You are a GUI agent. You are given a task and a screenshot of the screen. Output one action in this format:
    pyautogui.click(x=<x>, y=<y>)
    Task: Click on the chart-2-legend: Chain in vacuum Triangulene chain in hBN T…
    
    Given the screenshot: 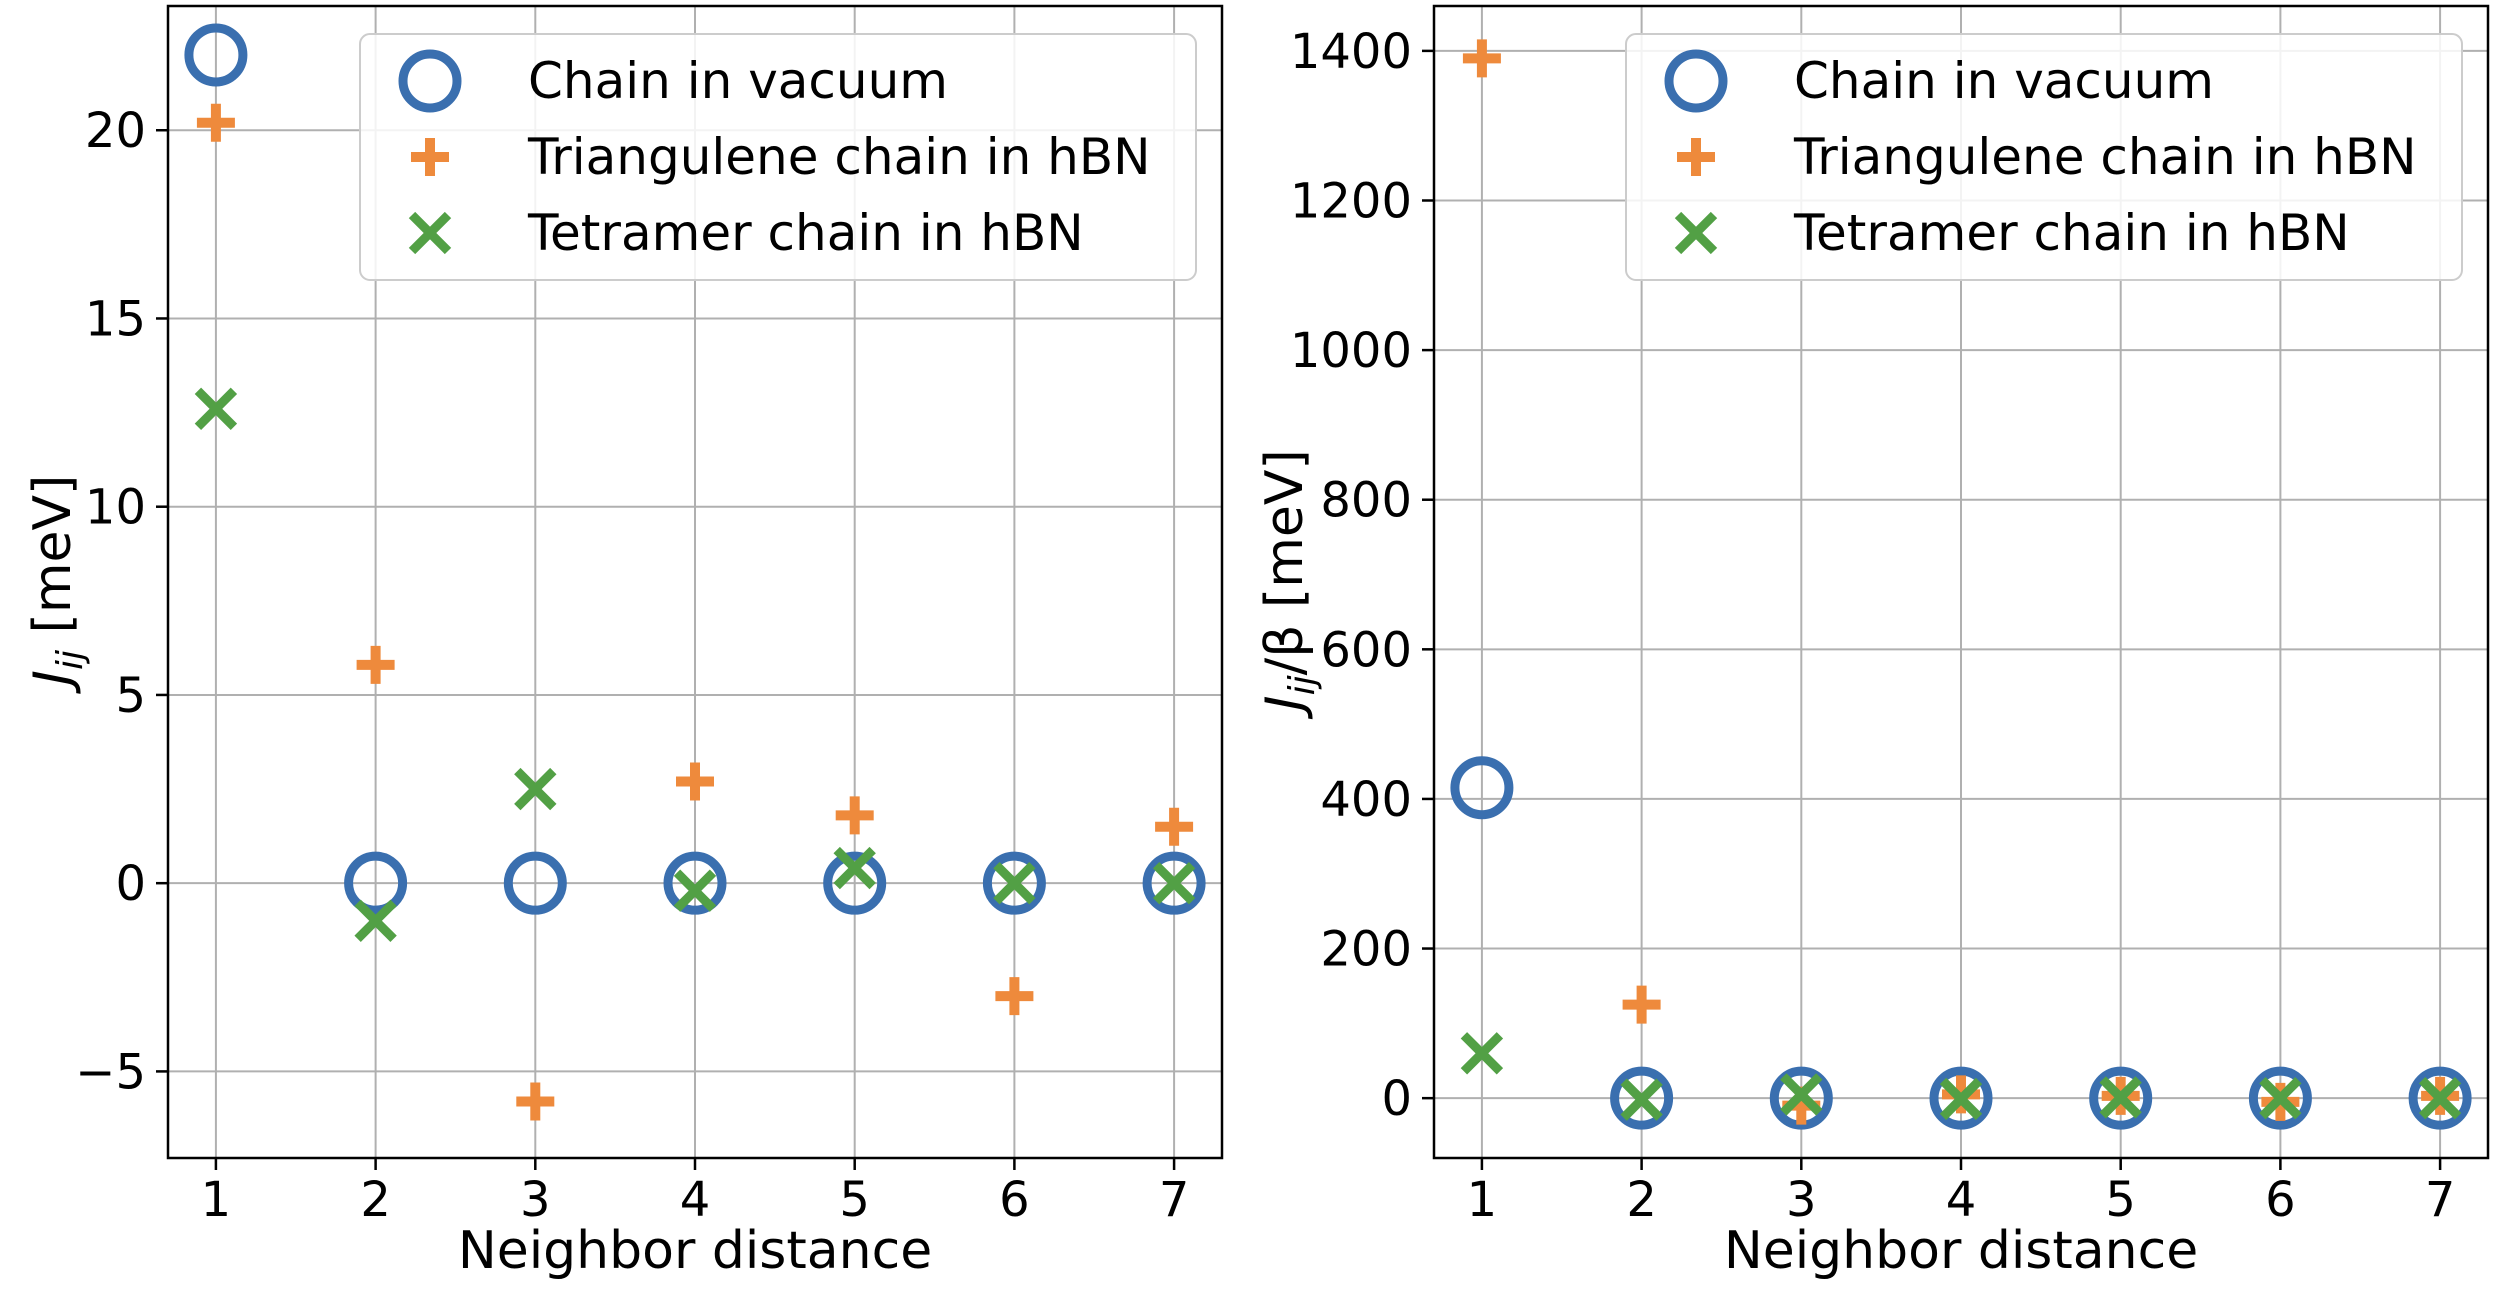 What is the action you would take?
    pyautogui.click(x=2044, y=157)
    